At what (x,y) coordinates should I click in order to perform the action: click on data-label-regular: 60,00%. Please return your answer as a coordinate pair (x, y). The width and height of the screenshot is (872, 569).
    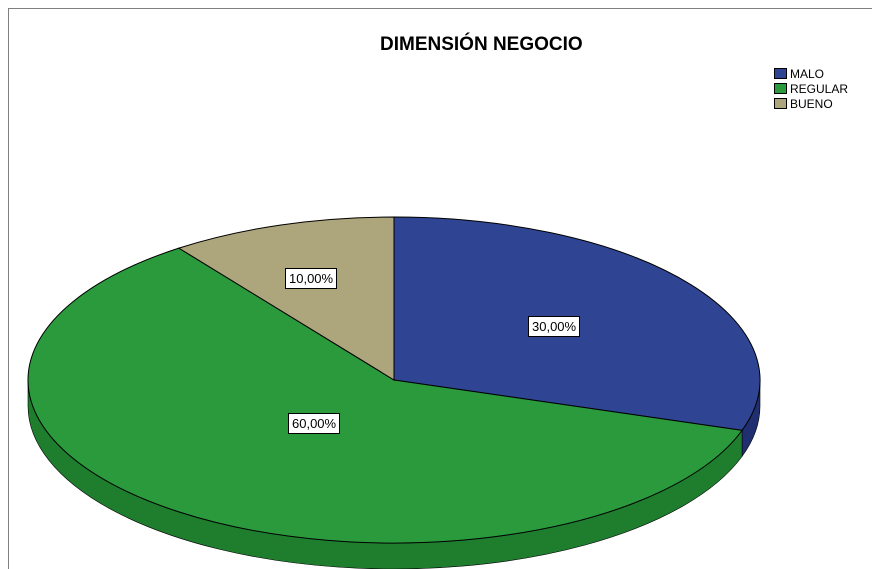
    Looking at the image, I should click on (314, 423).